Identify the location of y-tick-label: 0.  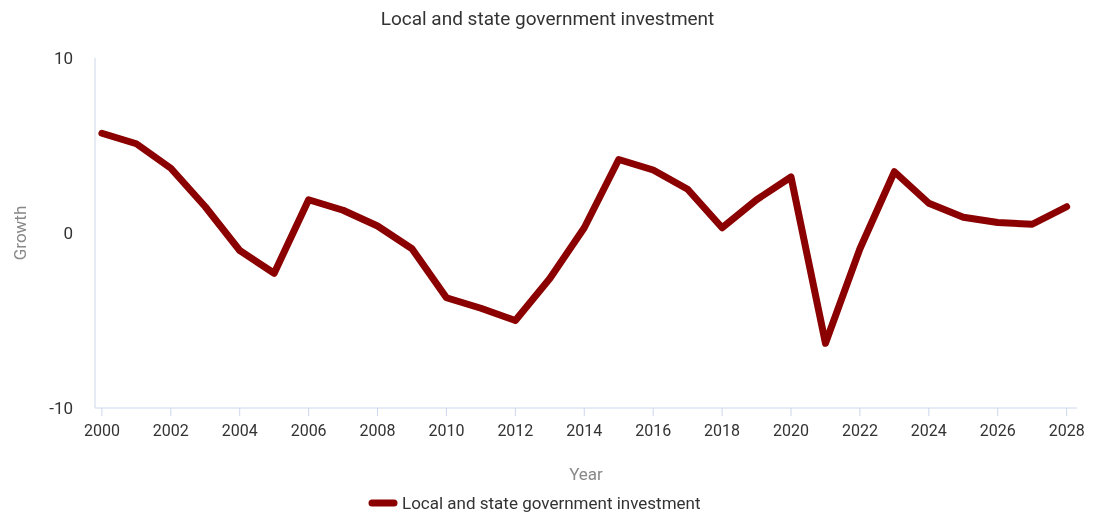
(68, 232).